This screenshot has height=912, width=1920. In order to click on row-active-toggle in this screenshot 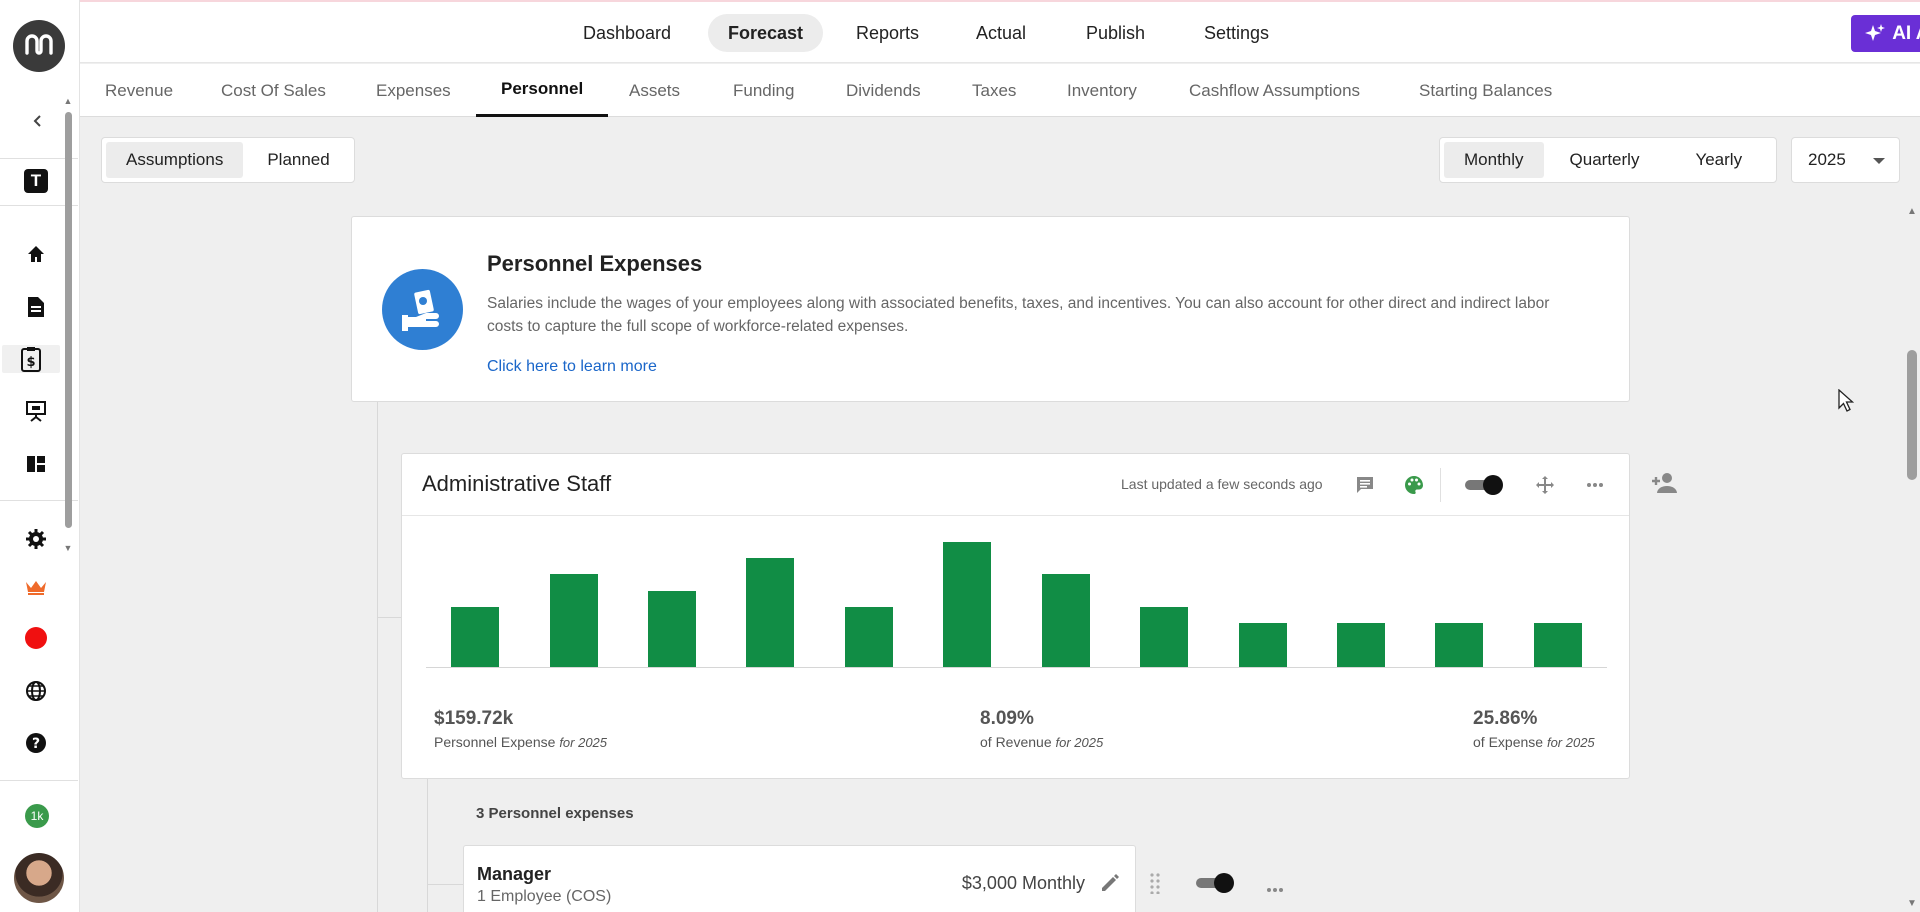, I will do `click(1216, 883)`.